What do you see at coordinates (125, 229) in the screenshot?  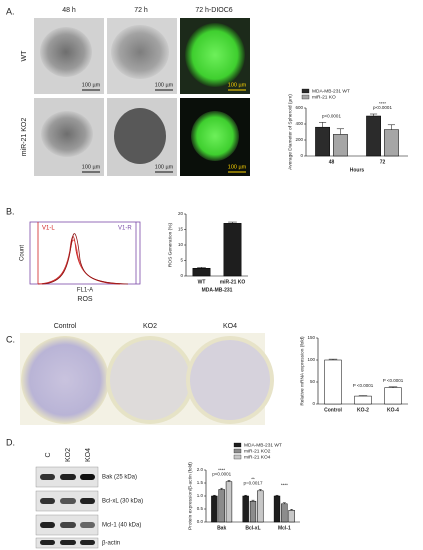 I see `gate-label: V1-R` at bounding box center [125, 229].